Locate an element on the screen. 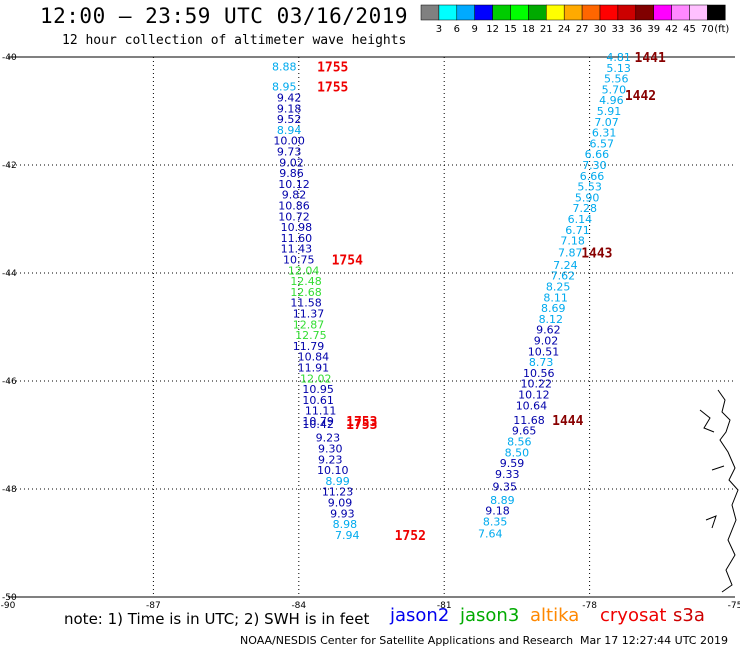 This screenshot has height=650, width=740. wave-height-west: 8.98 is located at coordinates (345, 524).